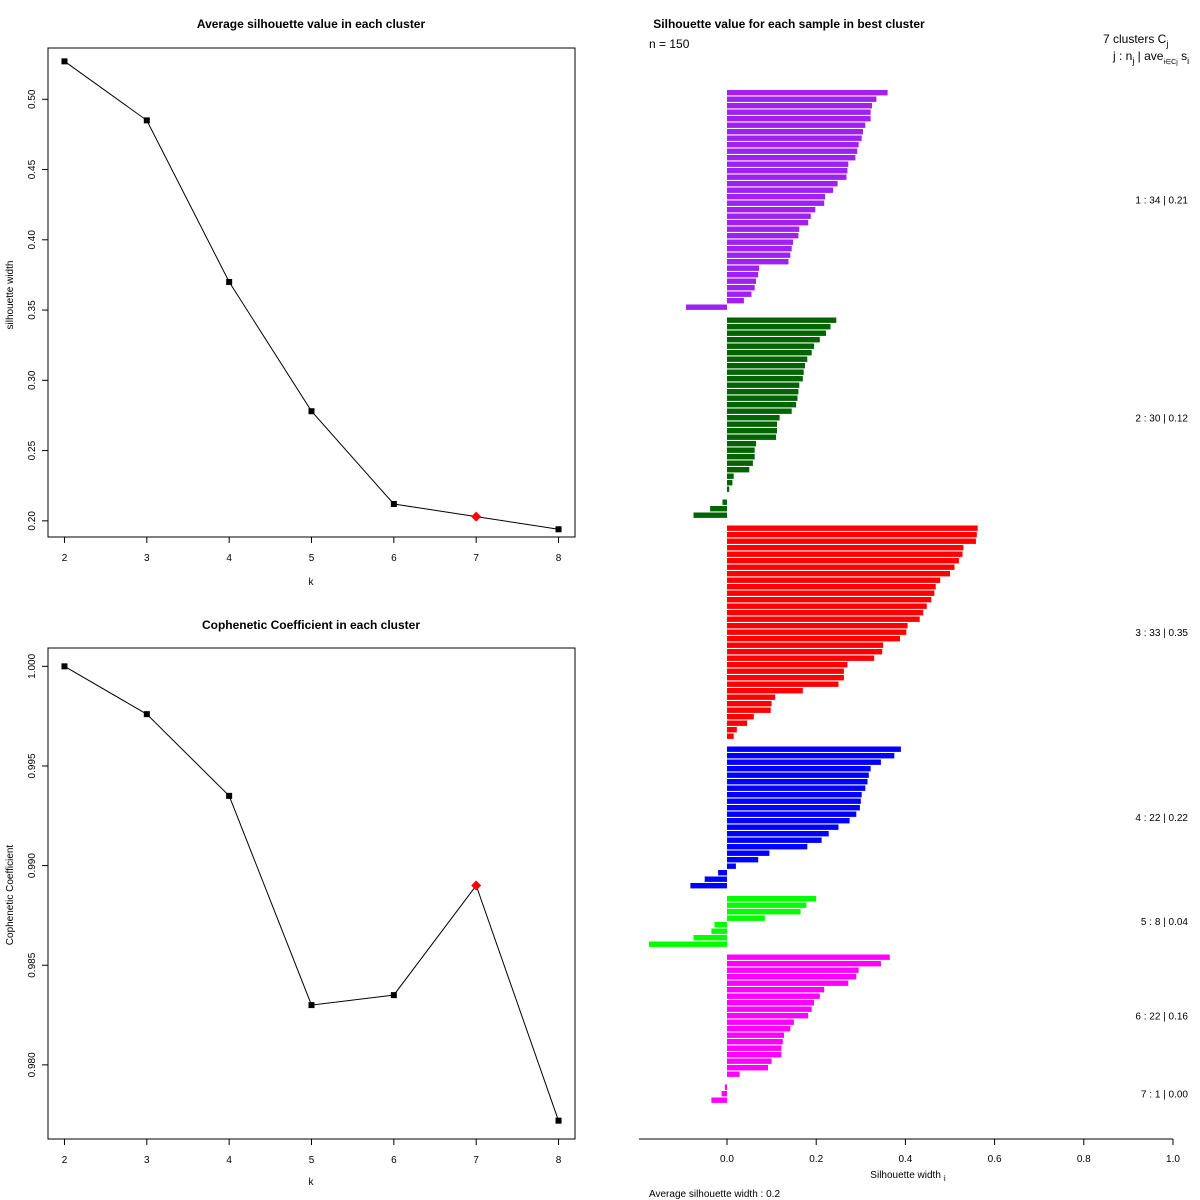  I want to click on x-tick-label: 5, so click(312, 1160).